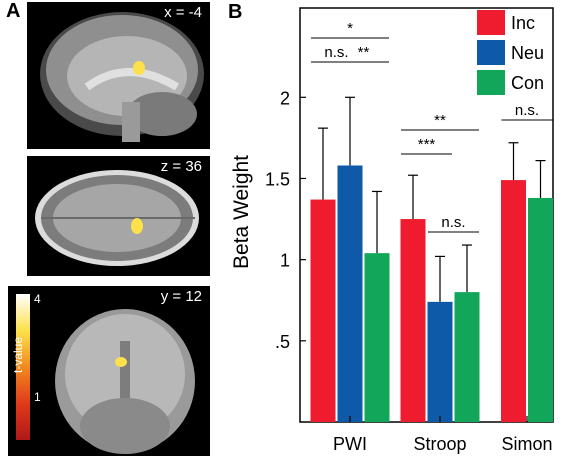 This screenshot has width=566, height=458. What do you see at coordinates (122, 77) in the screenshot?
I see `sagittal-brain-image` at bounding box center [122, 77].